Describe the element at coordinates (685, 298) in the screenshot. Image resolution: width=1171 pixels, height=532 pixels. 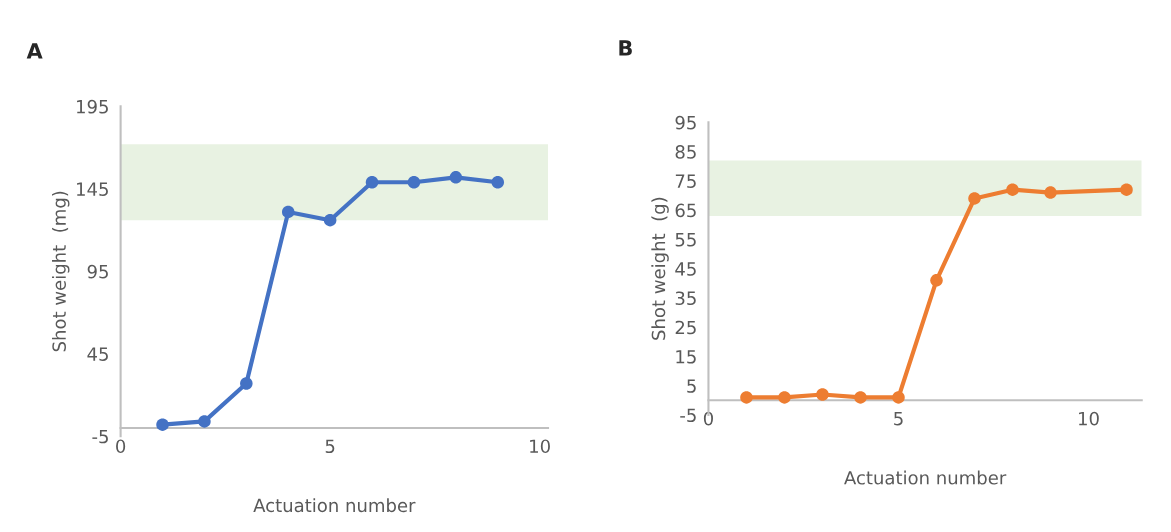
I see `y-tick-label: 35` at that location.